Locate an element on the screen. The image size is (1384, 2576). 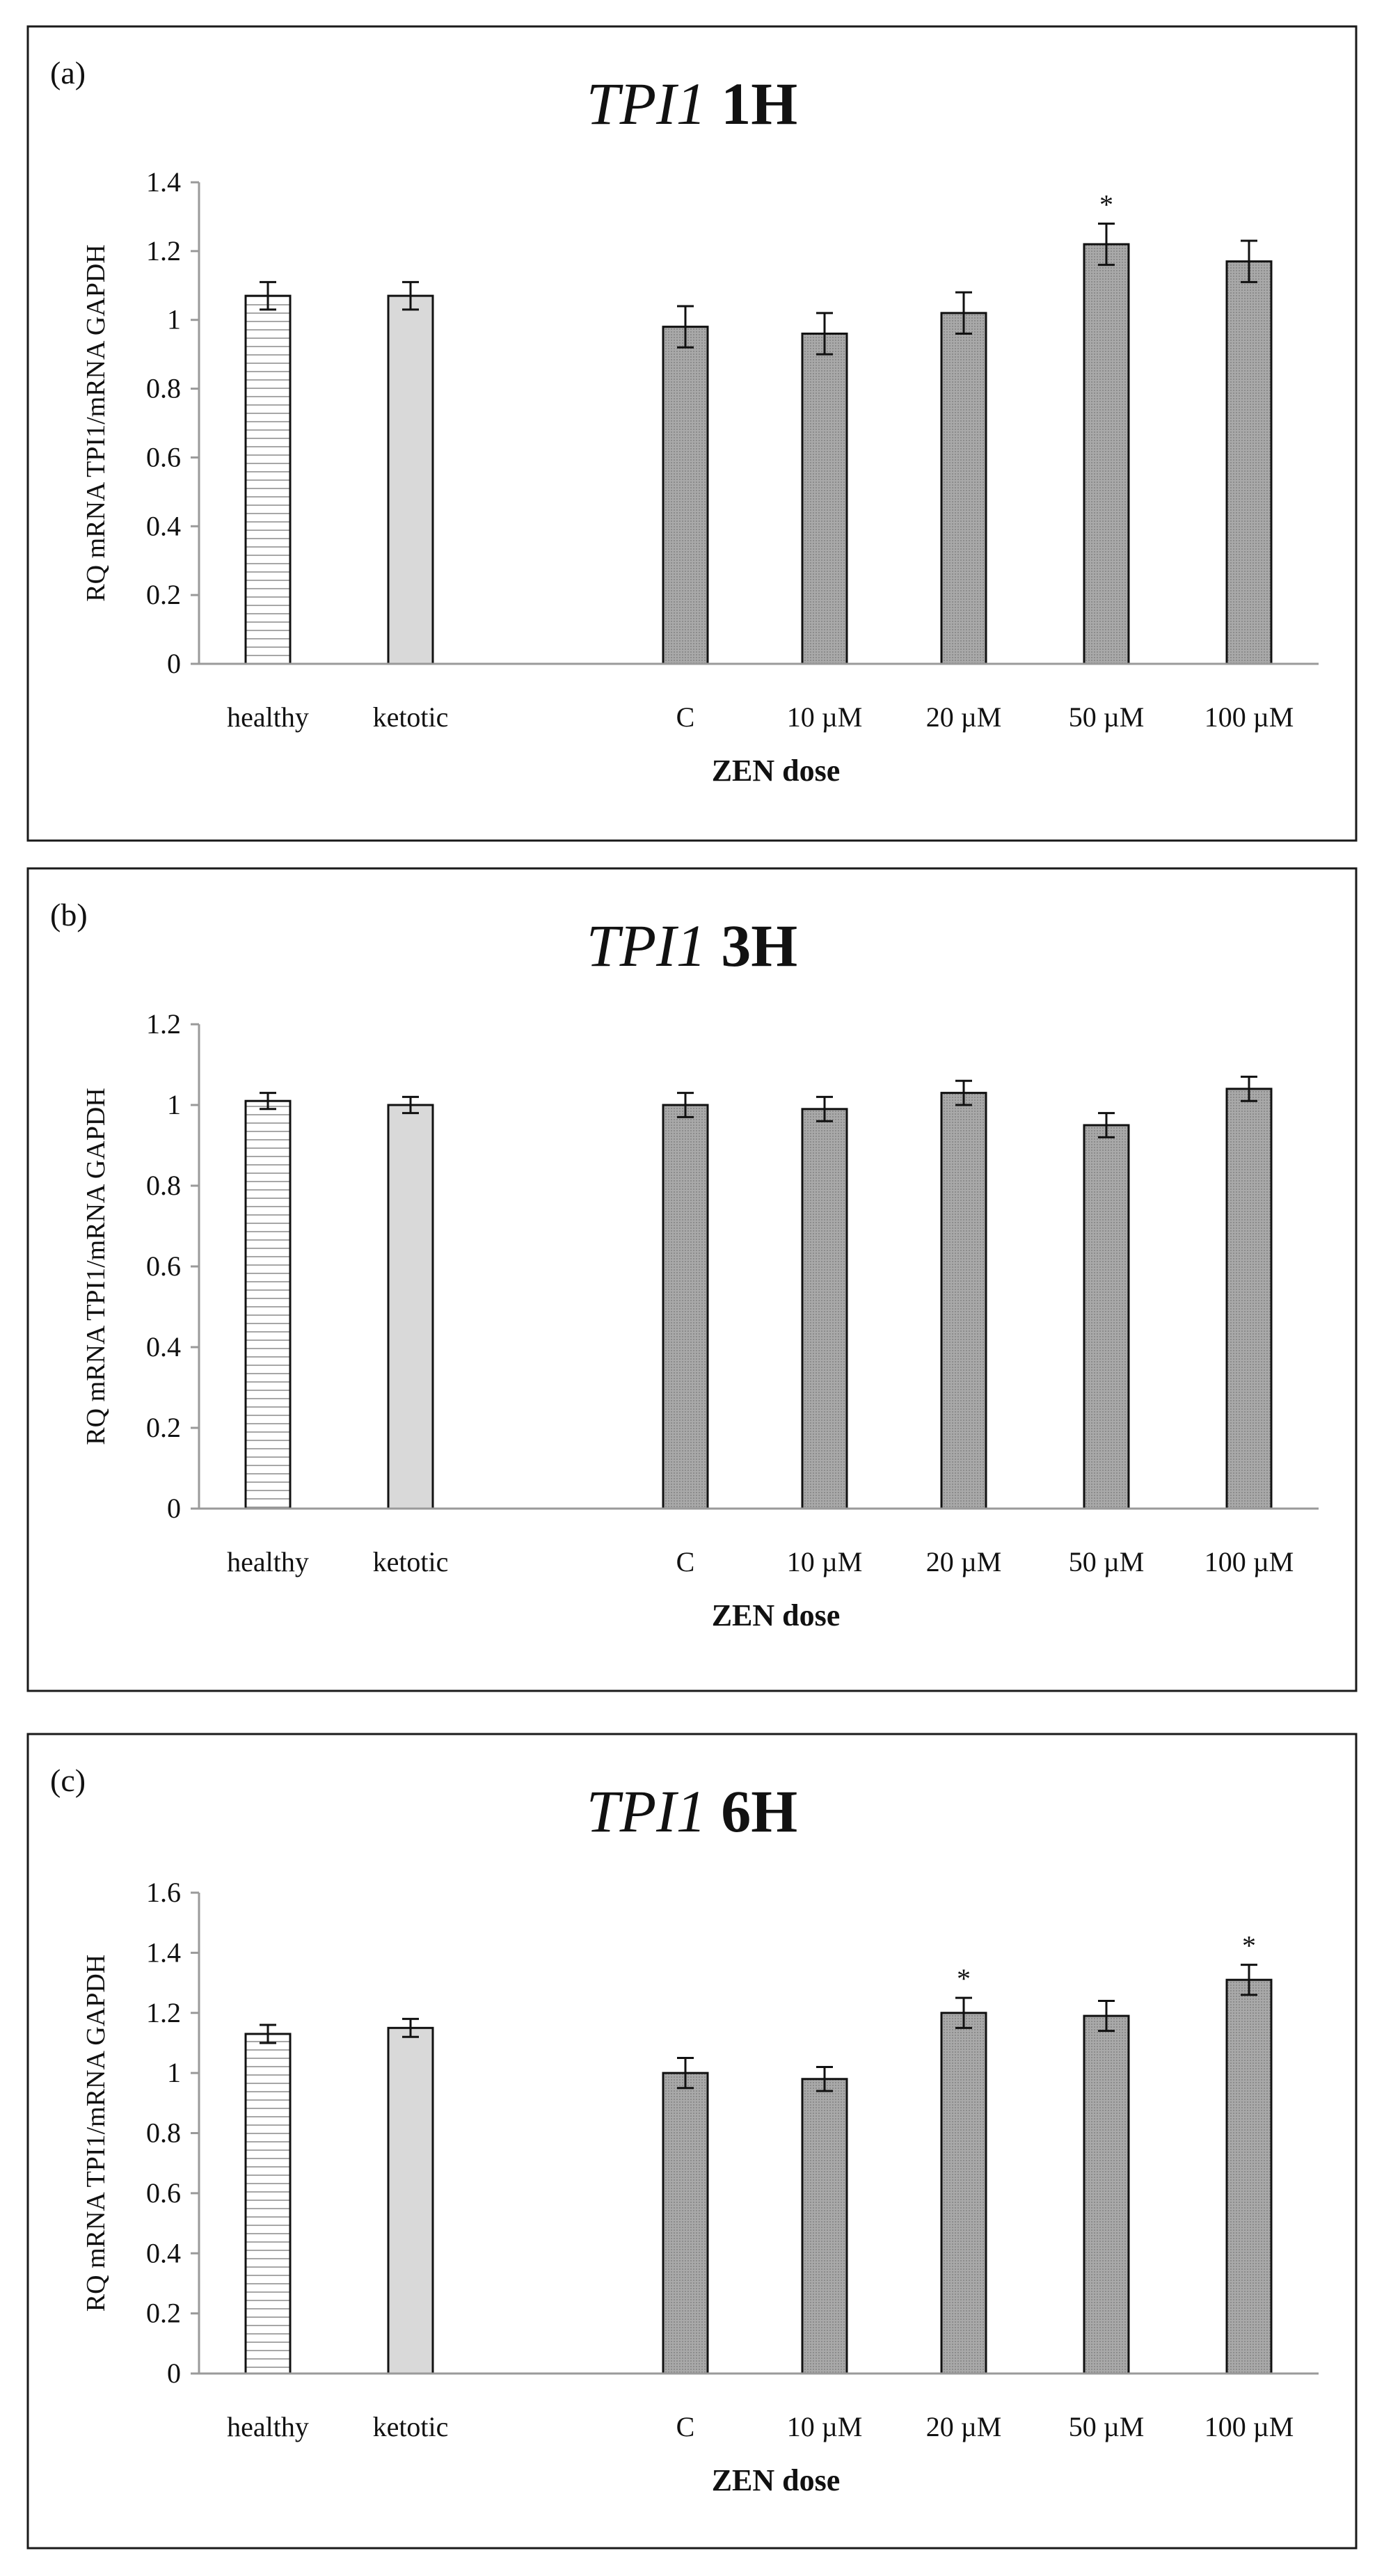
title-time: 6H is located at coordinates (759, 1811).